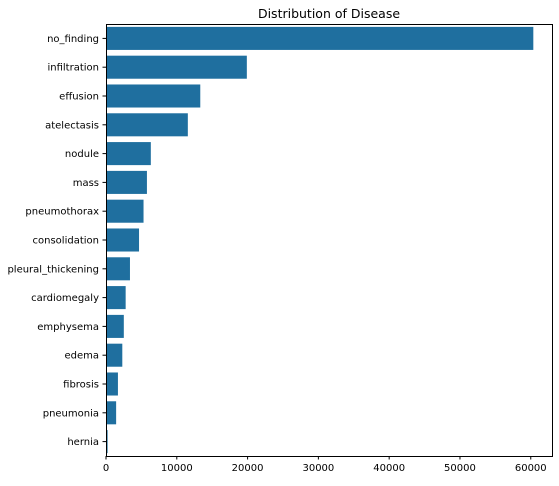 This screenshot has height=486, width=559. What do you see at coordinates (66, 241) in the screenshot?
I see `y-tick-label: consolidation` at bounding box center [66, 241].